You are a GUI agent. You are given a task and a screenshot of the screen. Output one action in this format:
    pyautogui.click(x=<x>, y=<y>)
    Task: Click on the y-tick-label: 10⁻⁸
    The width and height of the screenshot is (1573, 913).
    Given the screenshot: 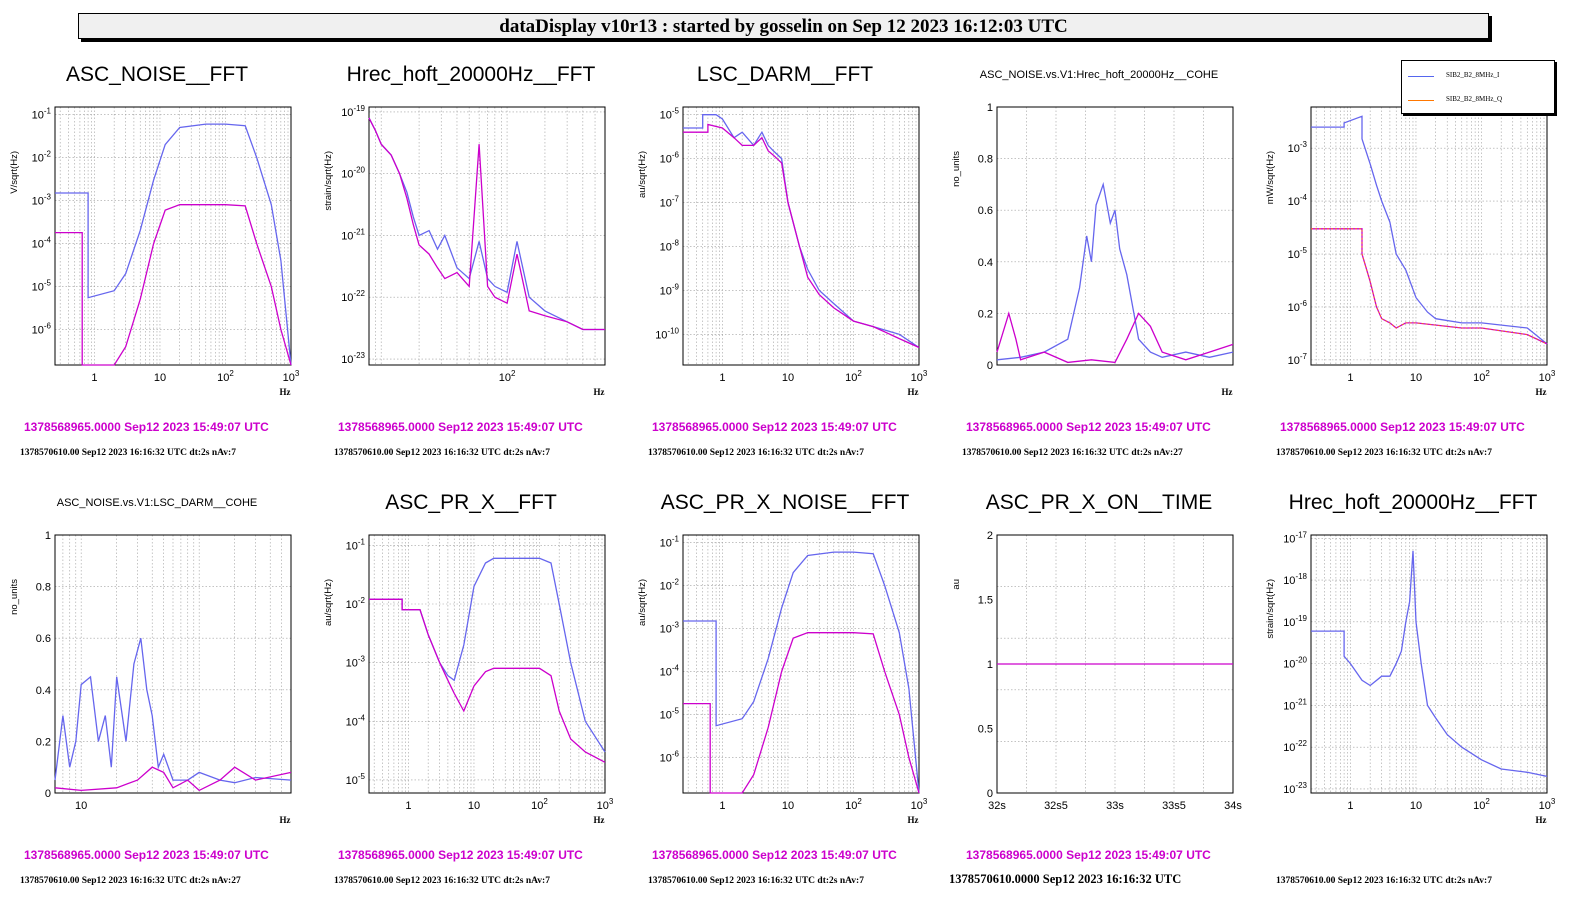 What is the action you would take?
    pyautogui.click(x=670, y=245)
    